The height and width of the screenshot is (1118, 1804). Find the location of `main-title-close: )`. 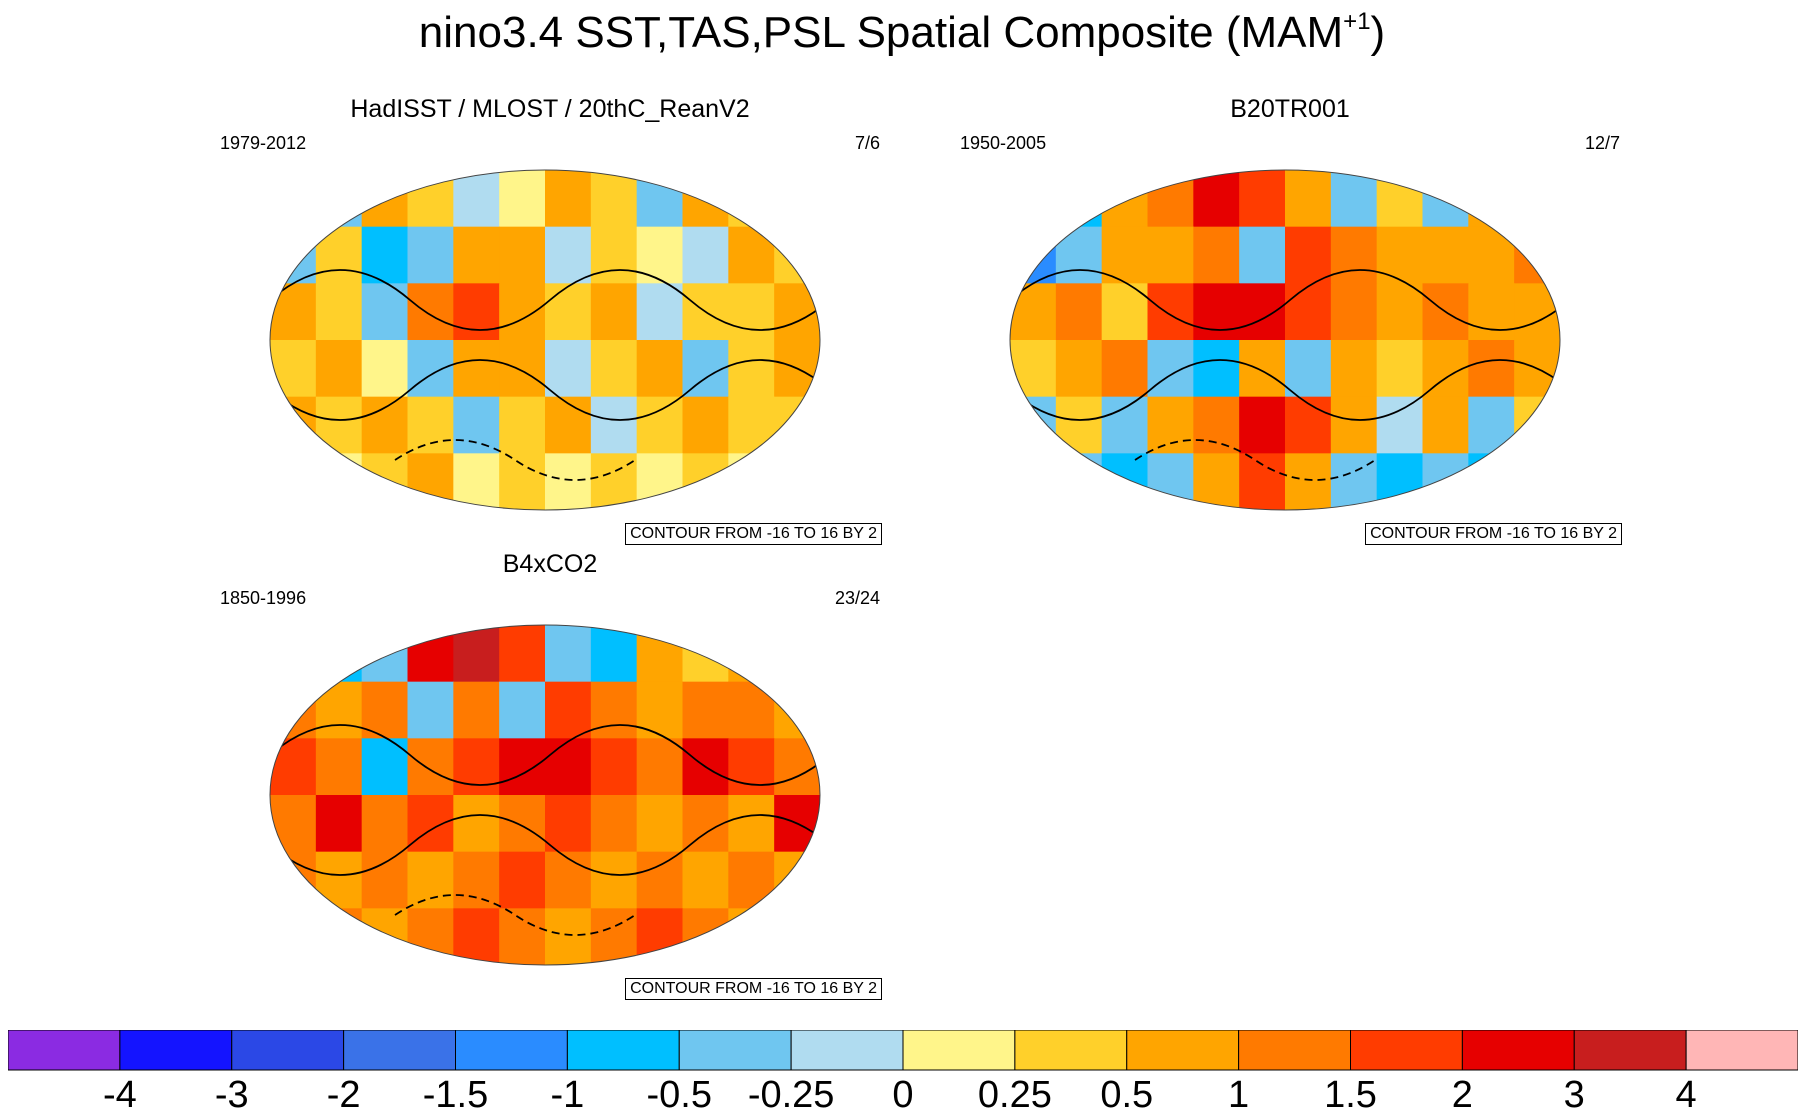

main-title-close: ) is located at coordinates (1378, 32).